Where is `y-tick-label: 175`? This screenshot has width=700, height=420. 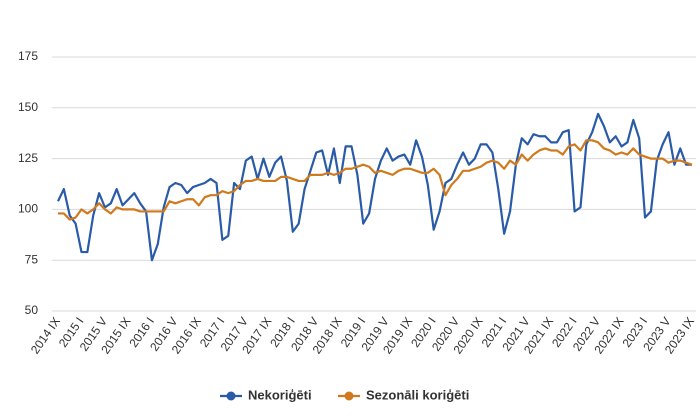
y-tick-label: 175 is located at coordinates (28, 56).